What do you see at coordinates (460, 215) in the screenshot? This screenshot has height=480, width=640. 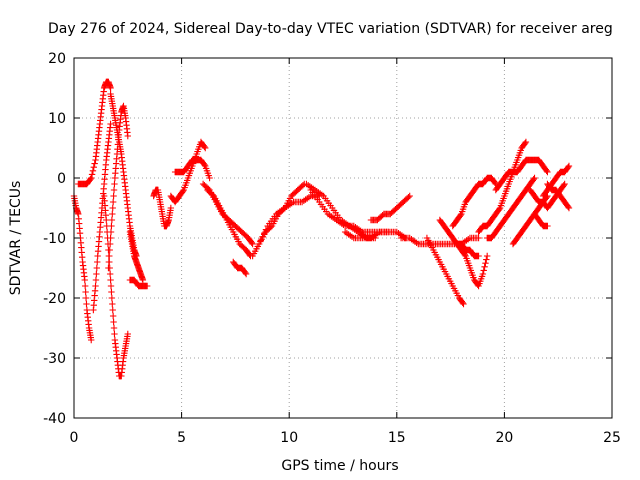 I see `data-point-arc-25-interp` at bounding box center [460, 215].